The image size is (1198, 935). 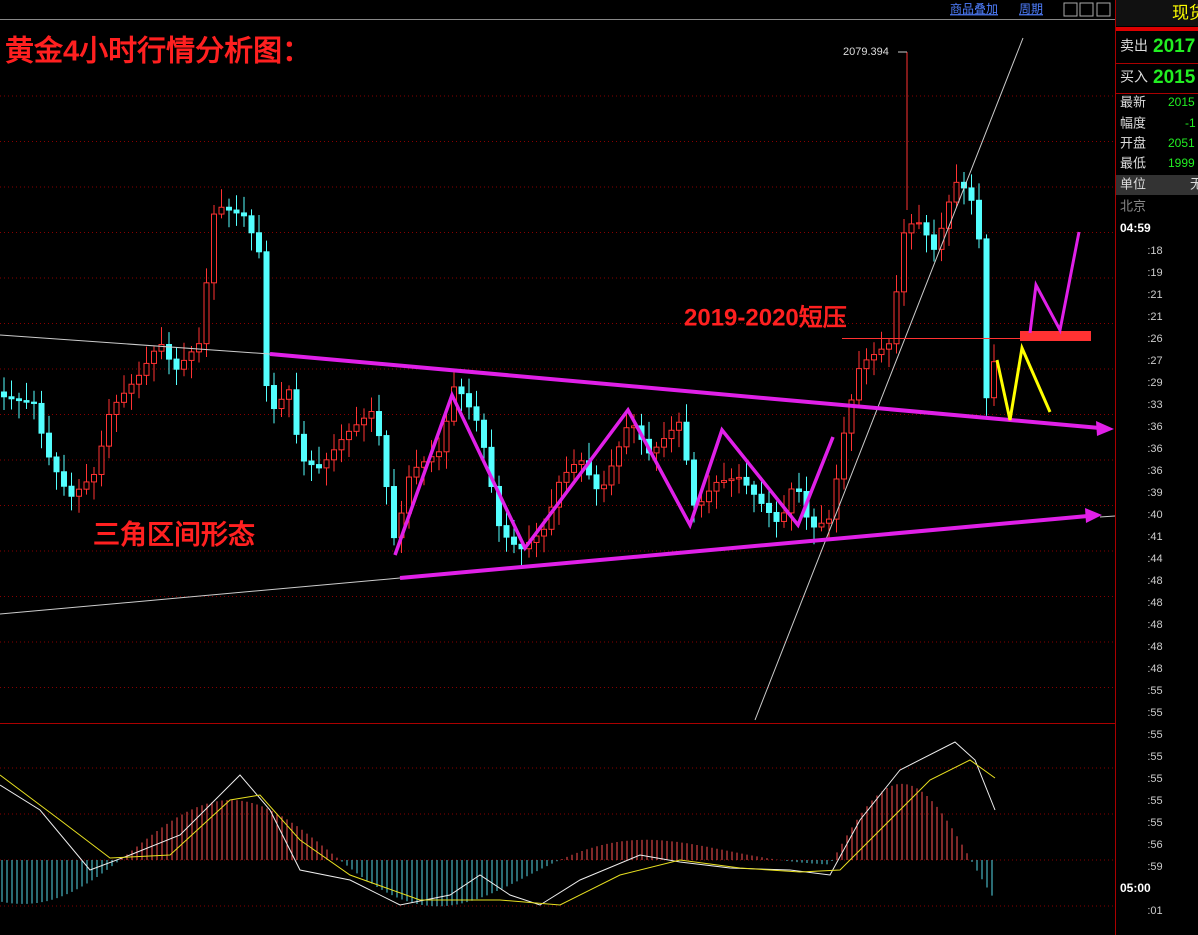 I want to click on row-label: 开盘, so click(x=1133, y=142).